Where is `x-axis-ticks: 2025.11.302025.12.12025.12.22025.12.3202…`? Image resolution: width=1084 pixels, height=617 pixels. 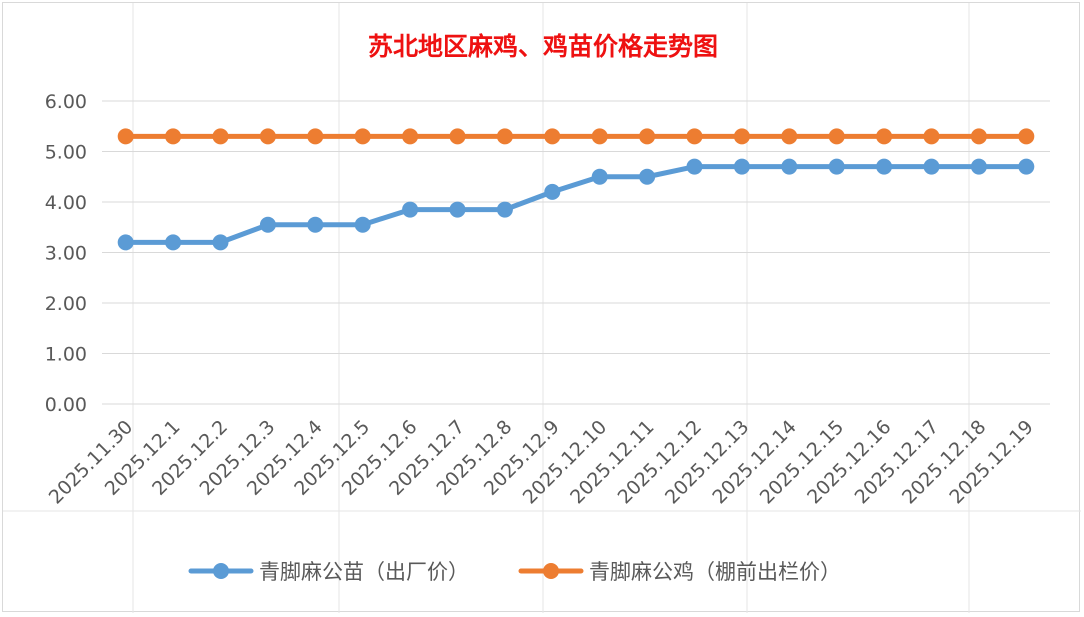
x-axis-ticks: 2025.11.302025.12.12025.12.22025.12.3202… is located at coordinates (541, 462).